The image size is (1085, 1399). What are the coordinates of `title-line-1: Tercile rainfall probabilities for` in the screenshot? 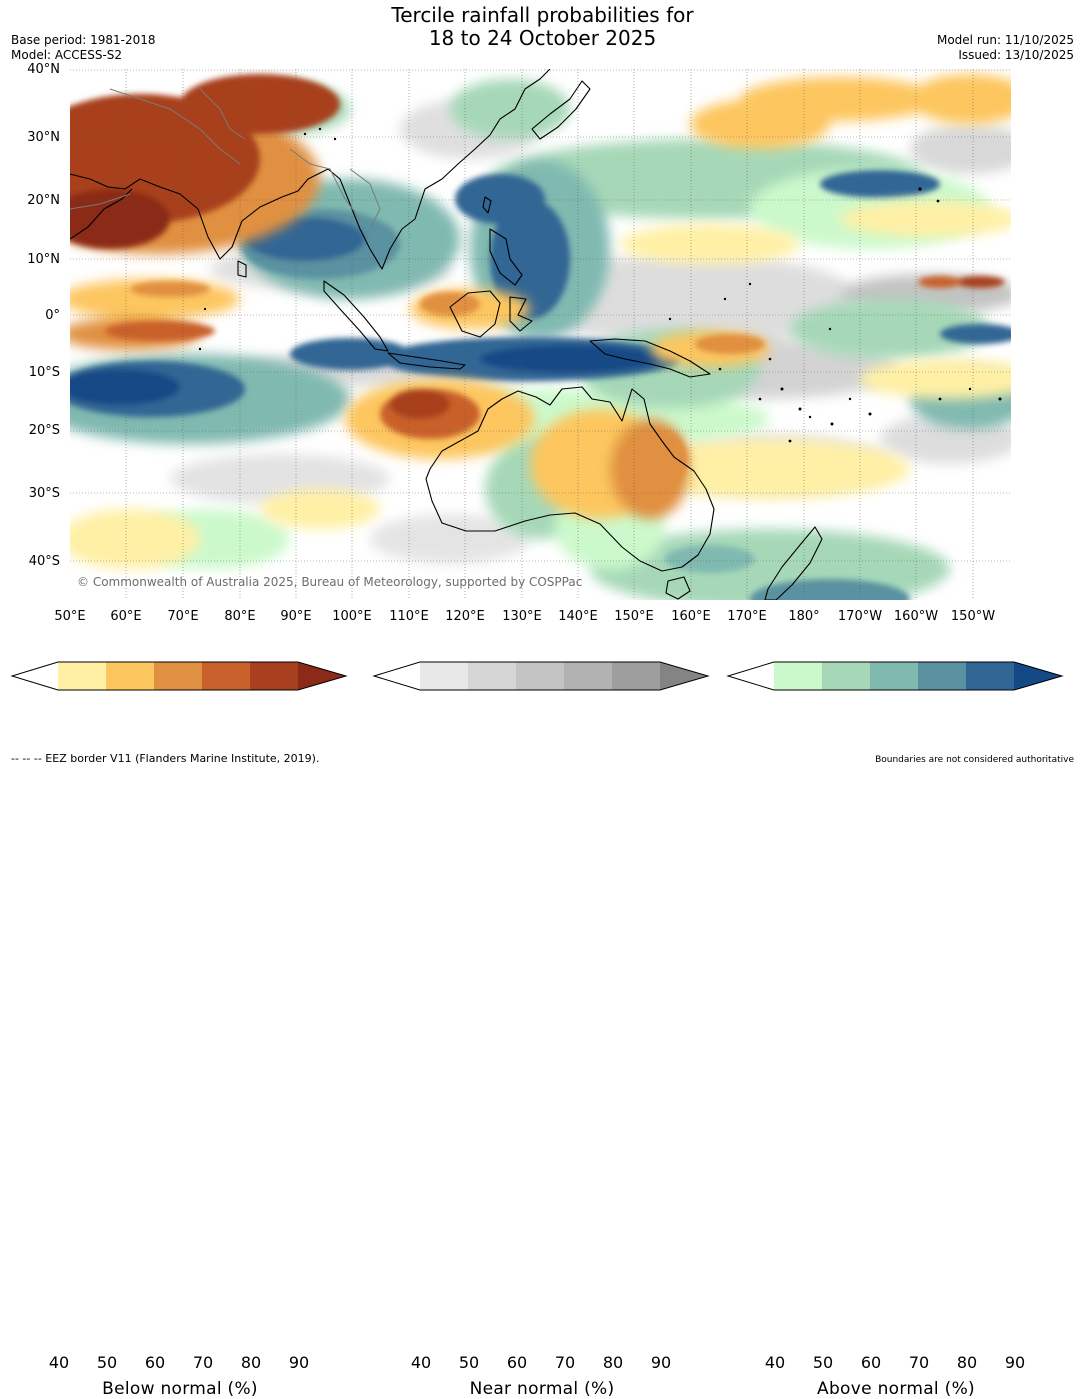 It's located at (542, 15).